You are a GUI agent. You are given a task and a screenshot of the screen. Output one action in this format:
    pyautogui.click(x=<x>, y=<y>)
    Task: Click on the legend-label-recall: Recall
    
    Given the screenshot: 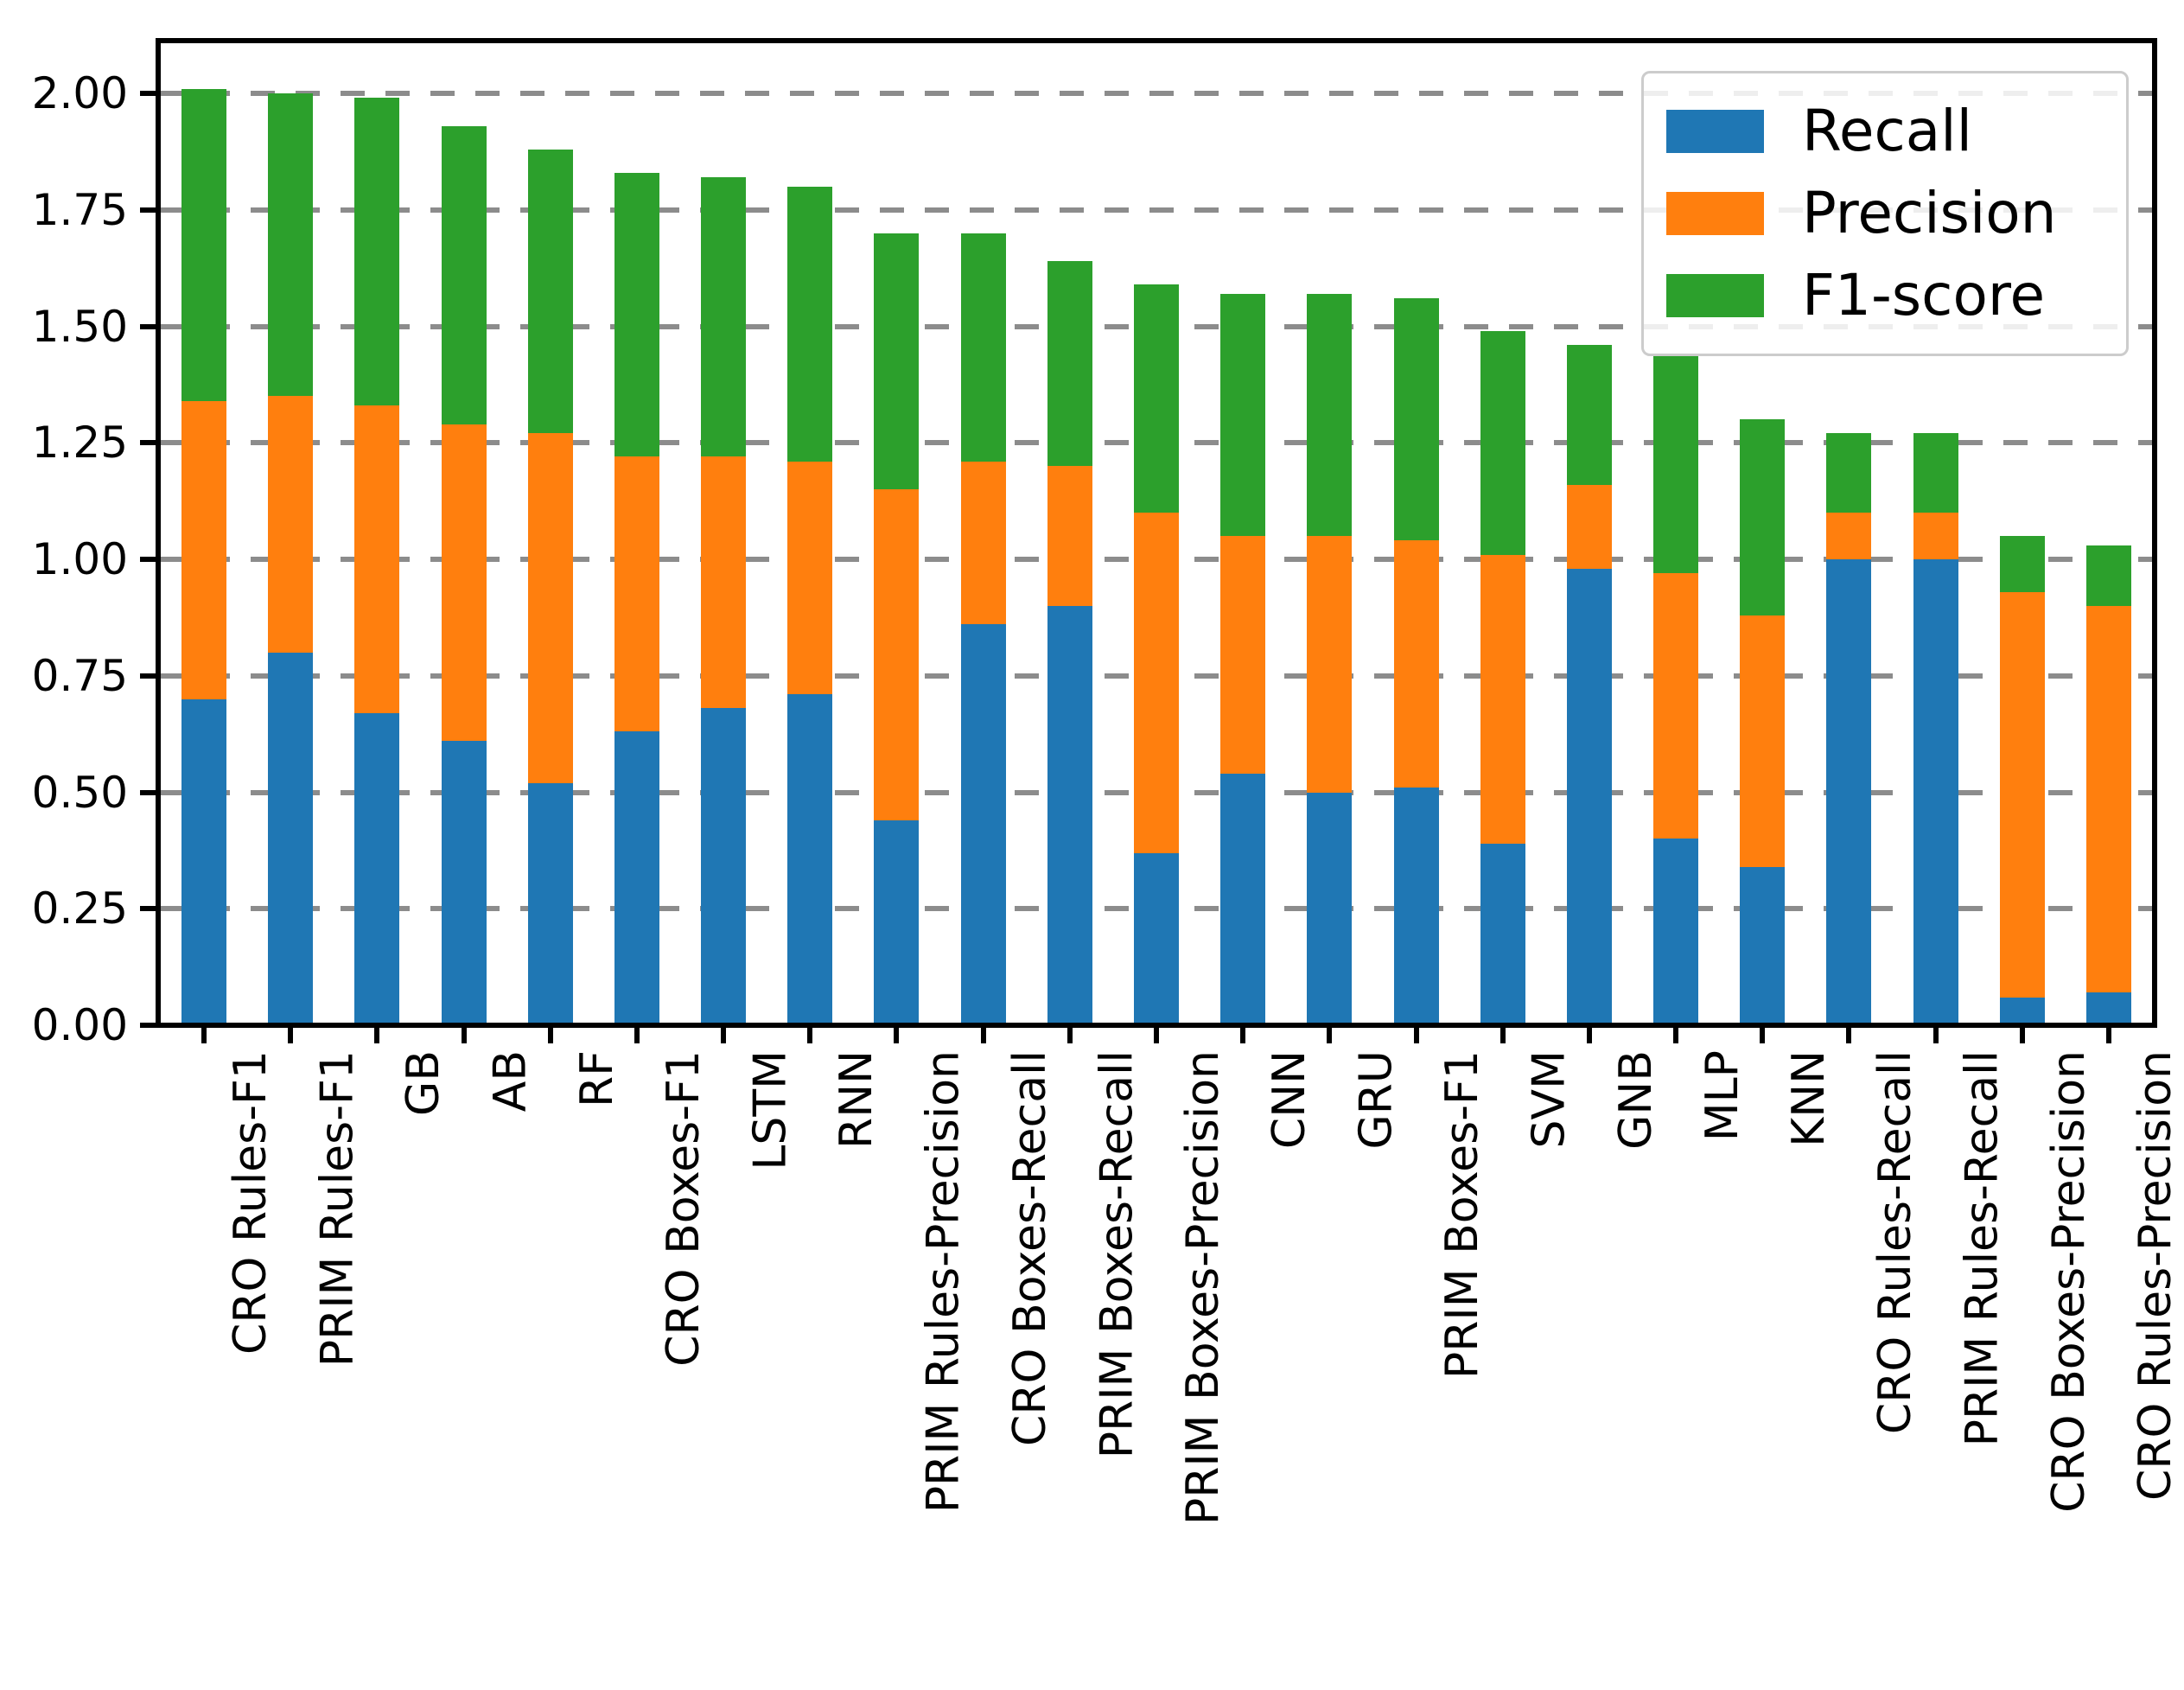 What is the action you would take?
    pyautogui.click(x=1887, y=131)
    